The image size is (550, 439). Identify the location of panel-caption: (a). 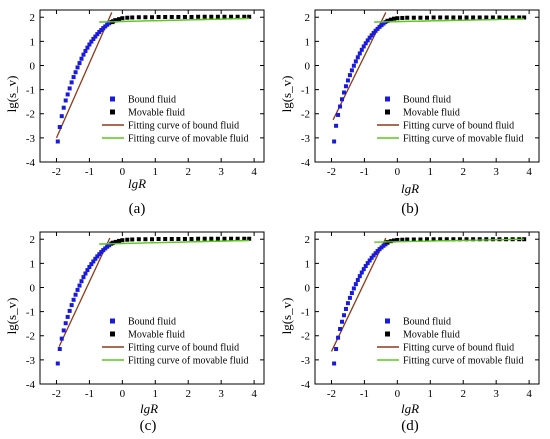
(137, 209).